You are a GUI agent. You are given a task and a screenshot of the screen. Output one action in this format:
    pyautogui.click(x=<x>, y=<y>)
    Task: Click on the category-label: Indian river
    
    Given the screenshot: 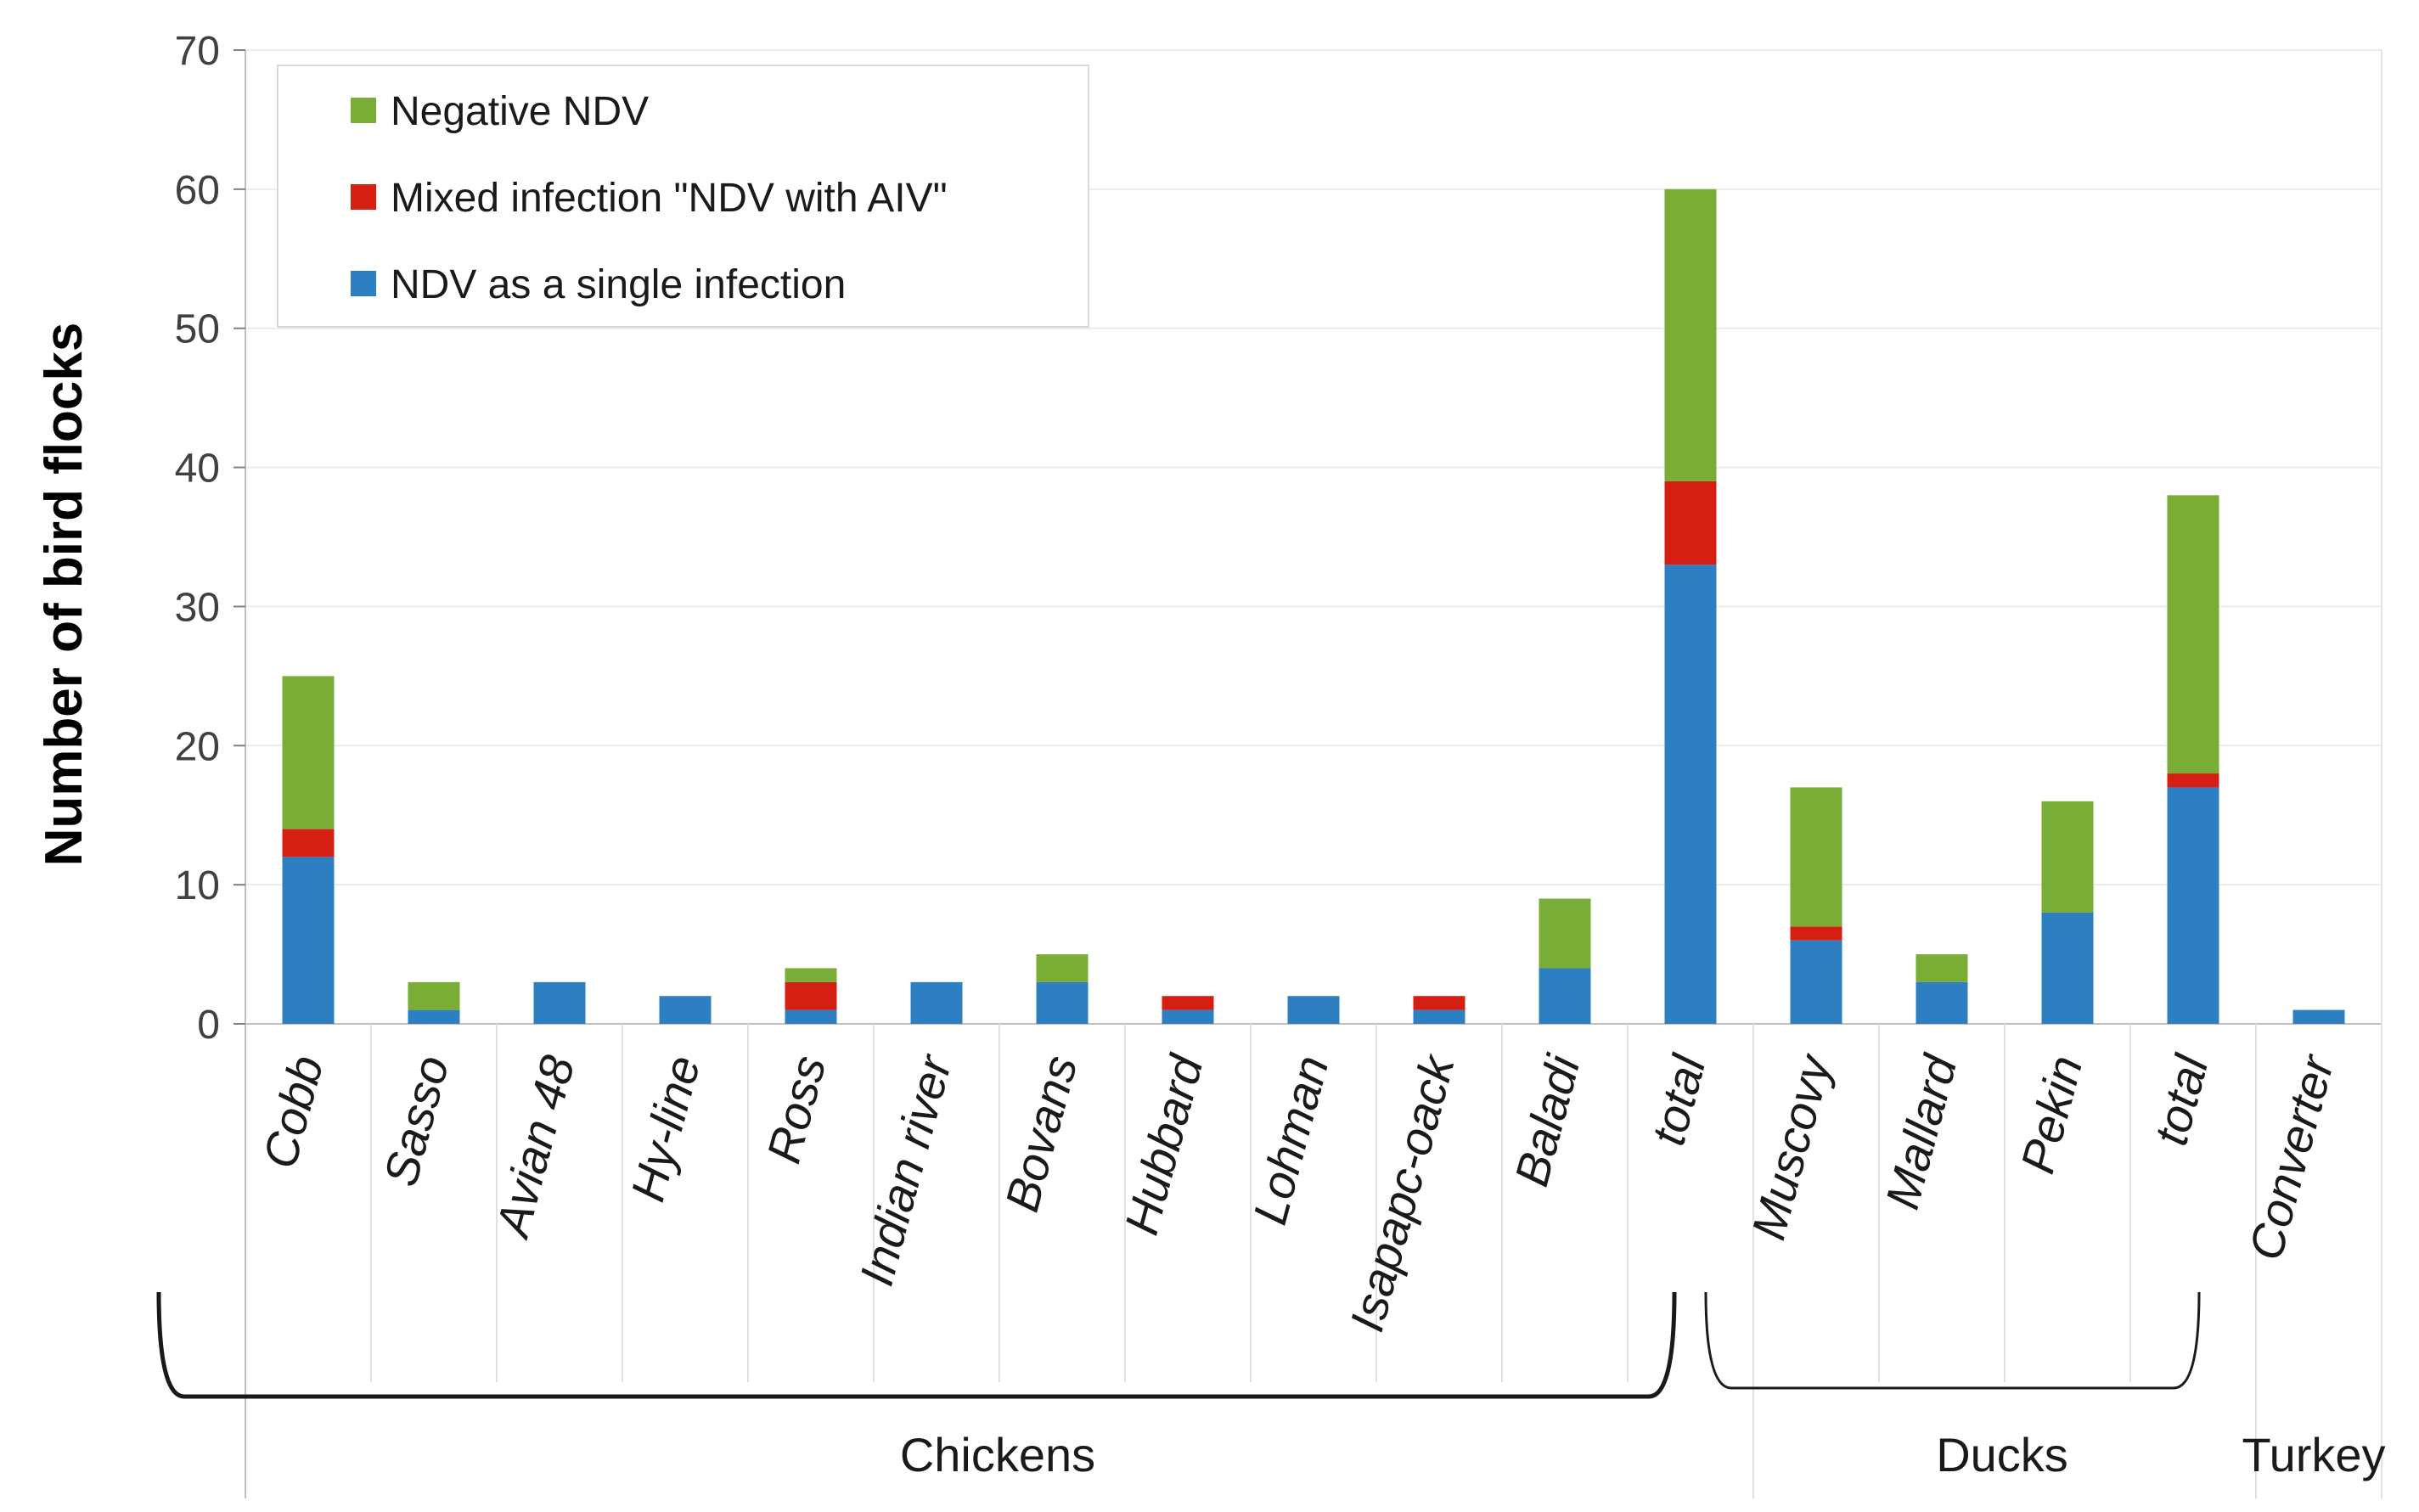 What is the action you would take?
    pyautogui.click(x=905, y=1169)
    